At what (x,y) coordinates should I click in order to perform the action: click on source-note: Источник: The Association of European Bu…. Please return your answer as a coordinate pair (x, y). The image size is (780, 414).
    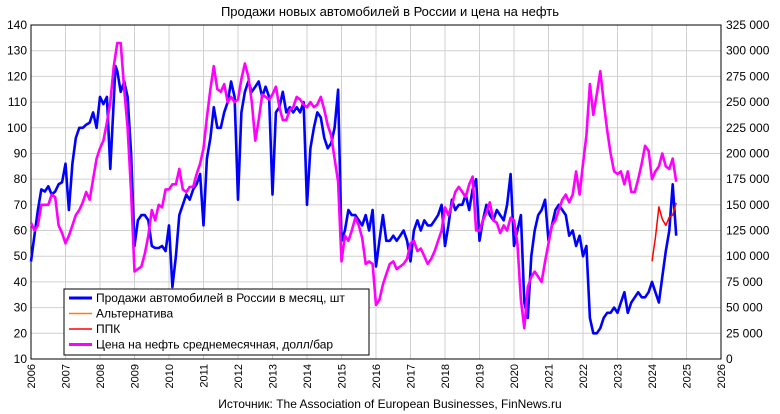
    Looking at the image, I should click on (389, 404).